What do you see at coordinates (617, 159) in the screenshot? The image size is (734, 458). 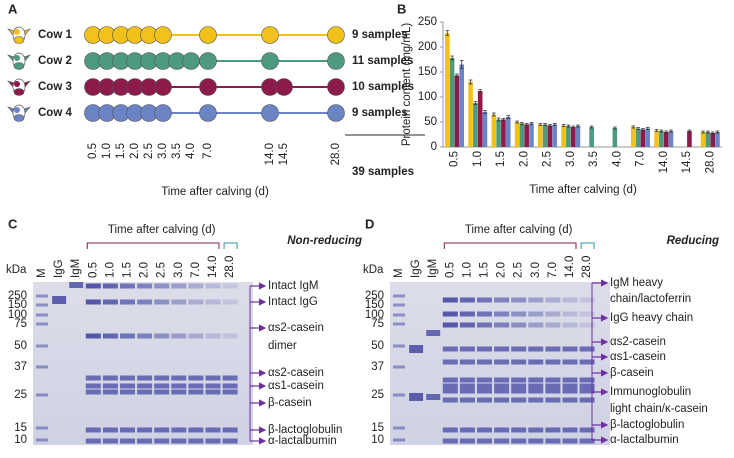 I see `x-tick-label: 4.0` at bounding box center [617, 159].